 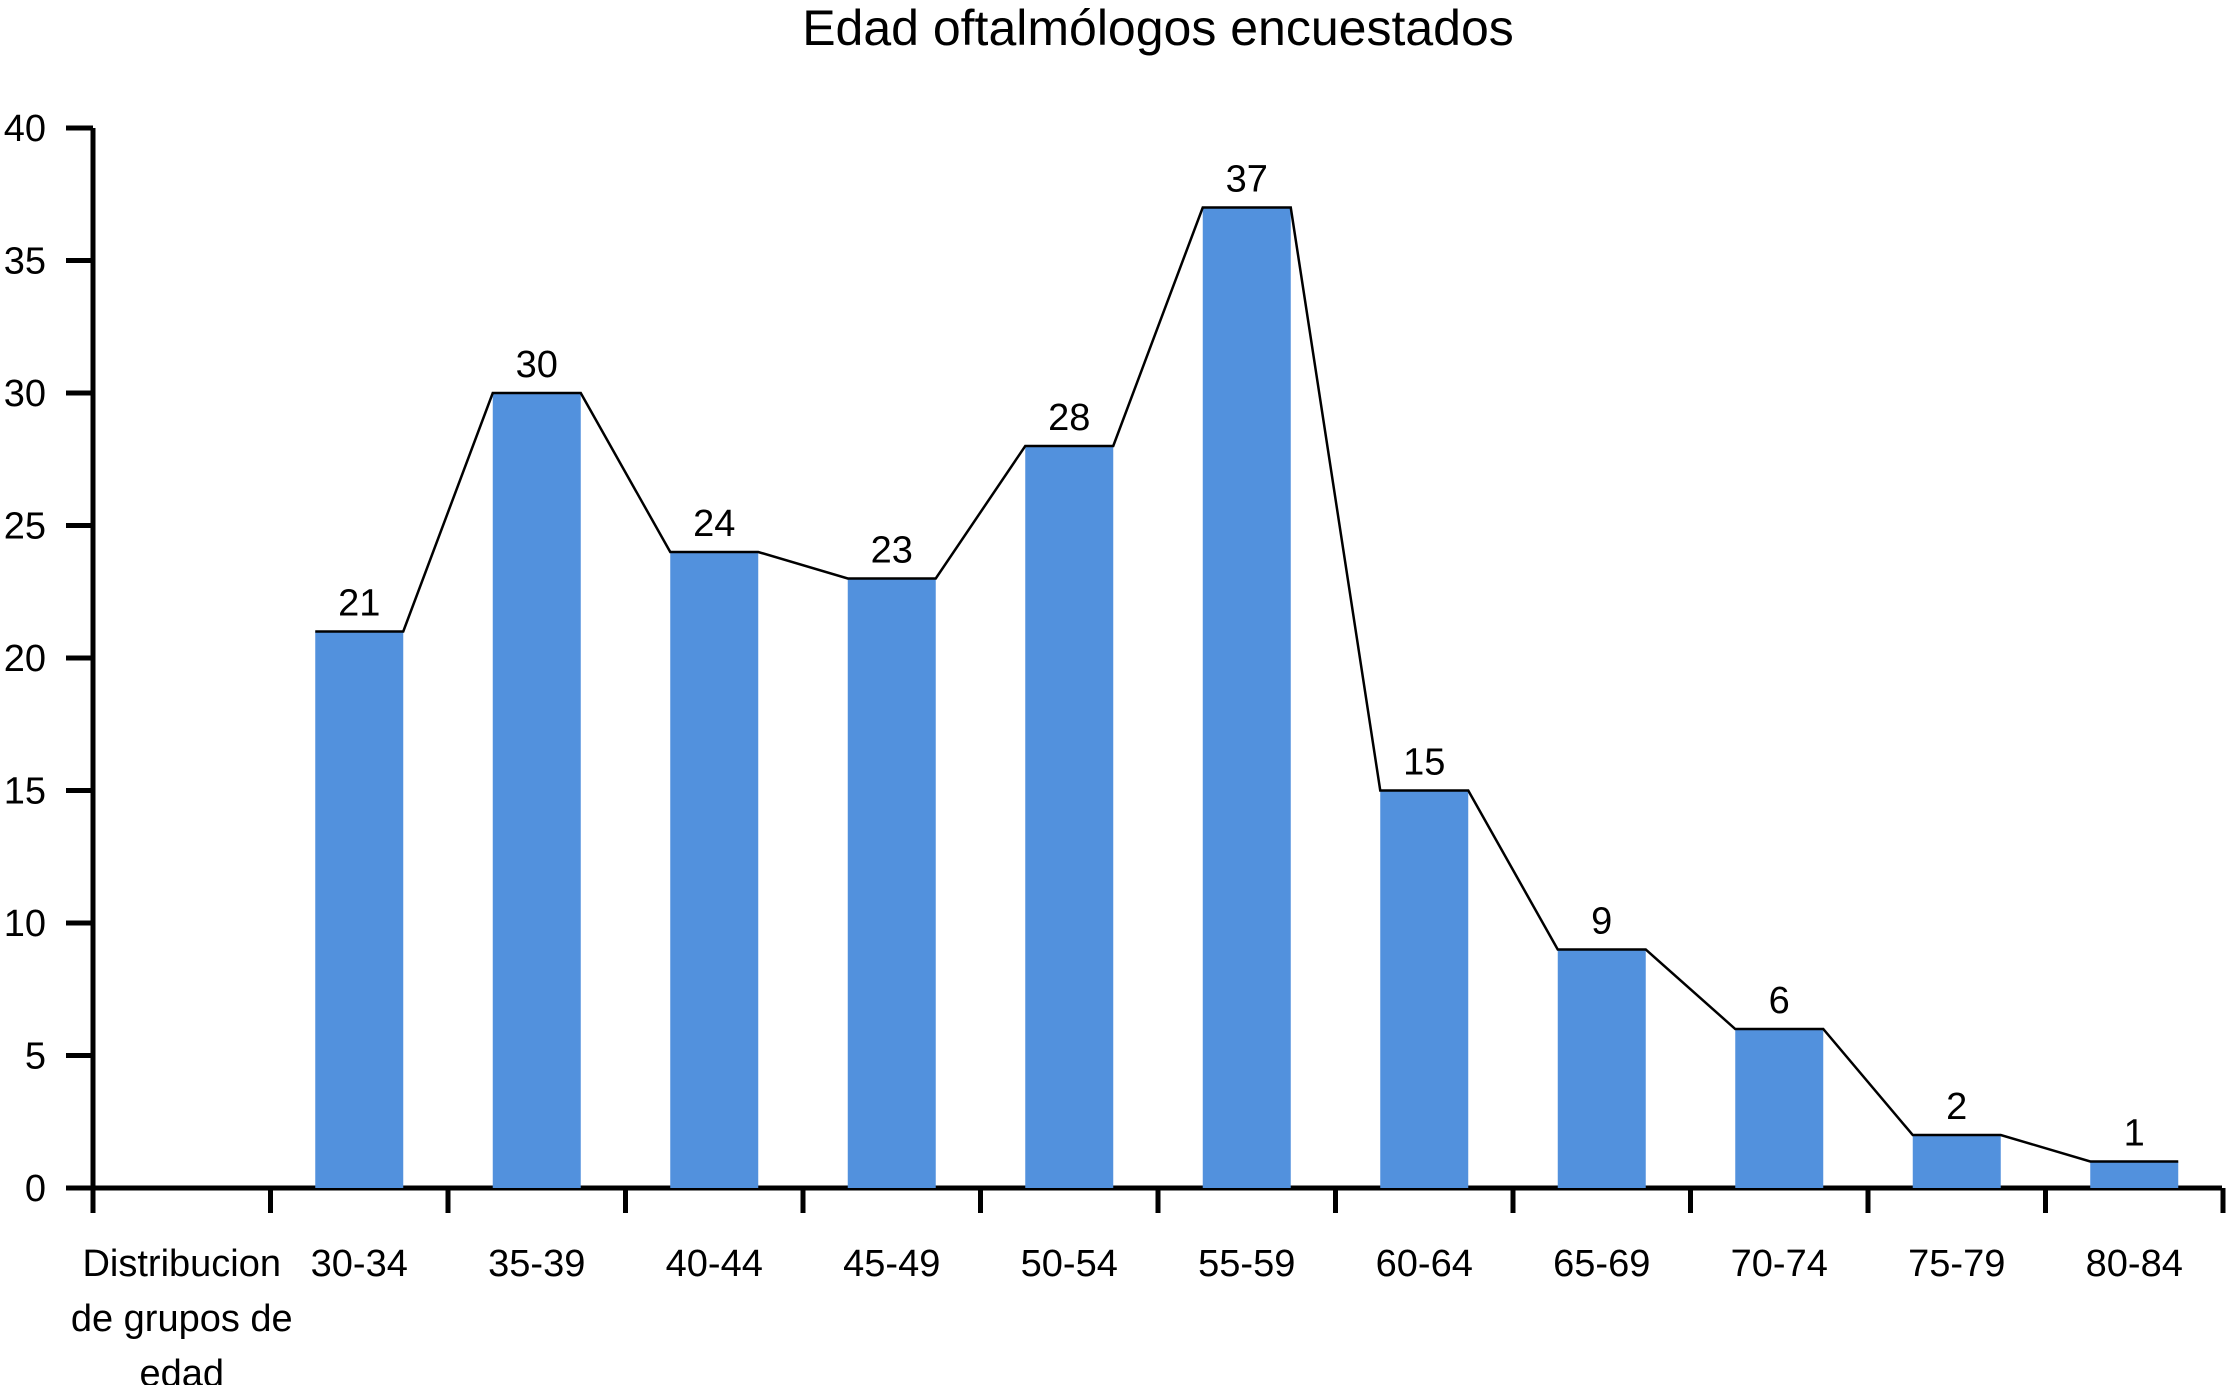 I want to click on data-label: 2, so click(x=1956, y=1107).